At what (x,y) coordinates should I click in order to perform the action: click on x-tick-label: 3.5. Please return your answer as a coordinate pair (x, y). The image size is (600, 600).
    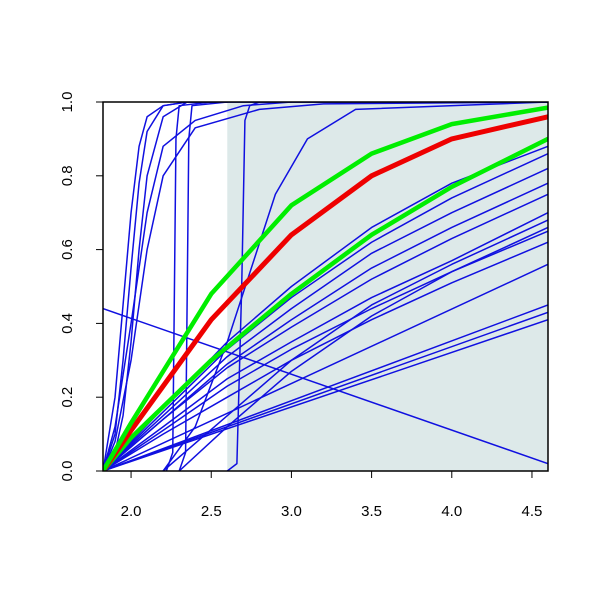
    Looking at the image, I should click on (371, 511).